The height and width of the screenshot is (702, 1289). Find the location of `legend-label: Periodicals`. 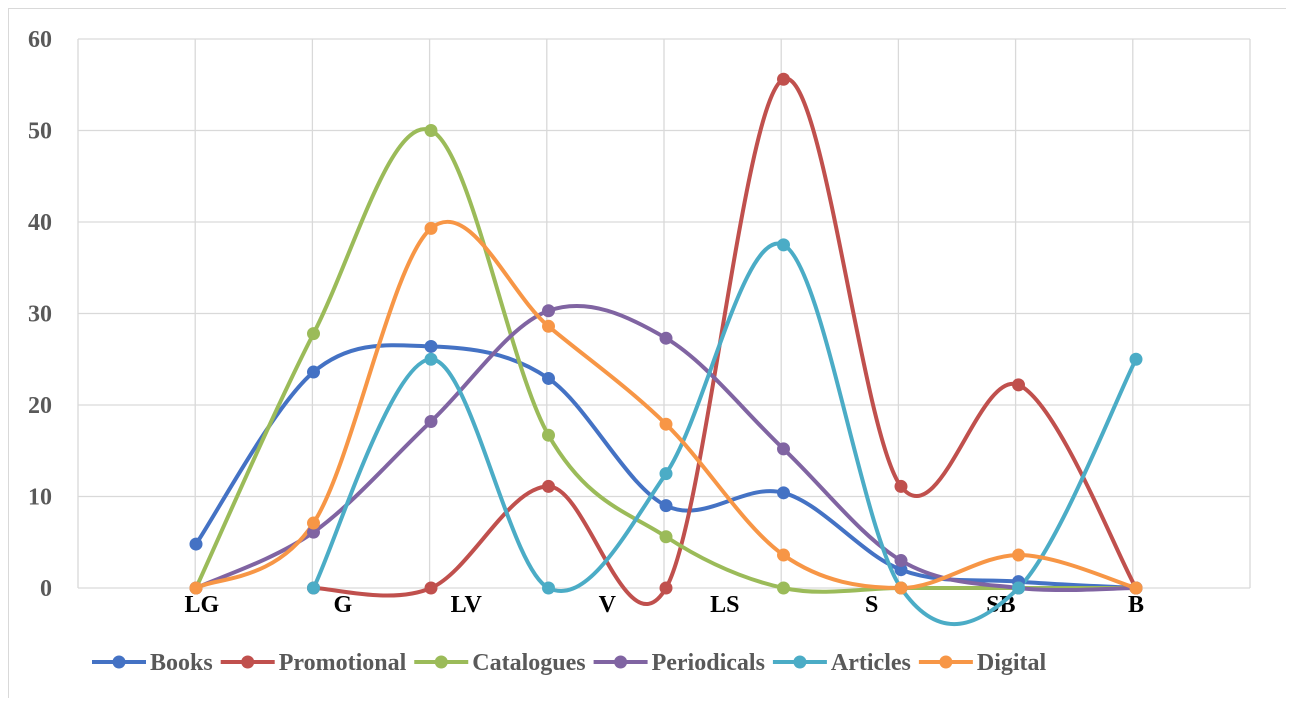

legend-label: Periodicals is located at coordinates (708, 663).